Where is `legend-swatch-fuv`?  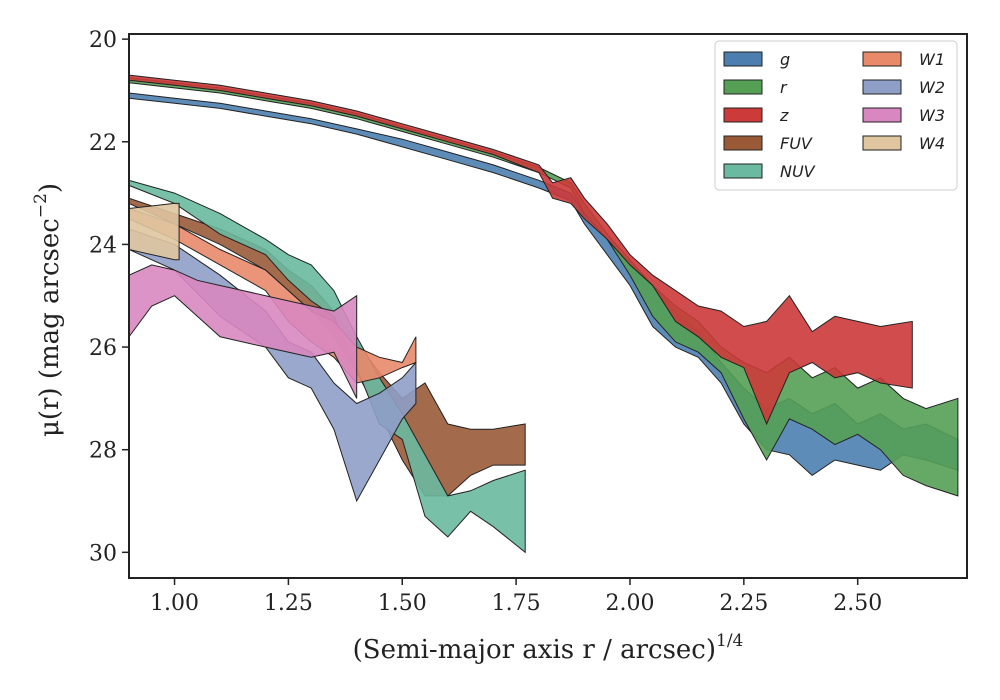 legend-swatch-fuv is located at coordinates (743, 143).